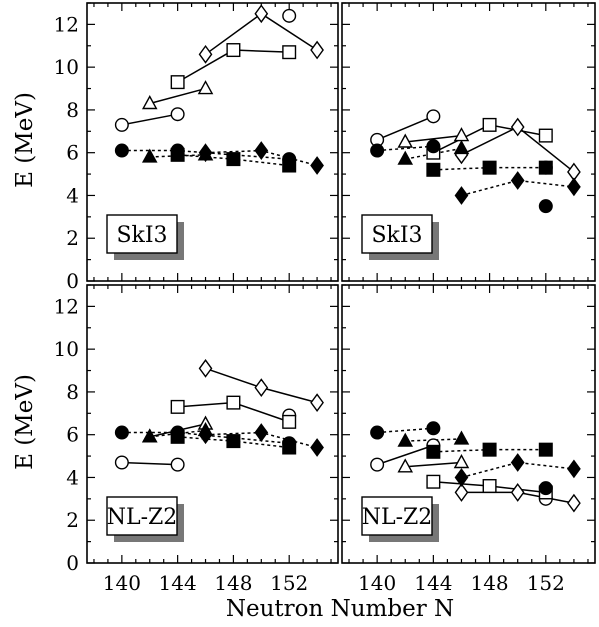  What do you see at coordinates (122, 583) in the screenshot?
I see `x-tick-label: 140` at bounding box center [122, 583].